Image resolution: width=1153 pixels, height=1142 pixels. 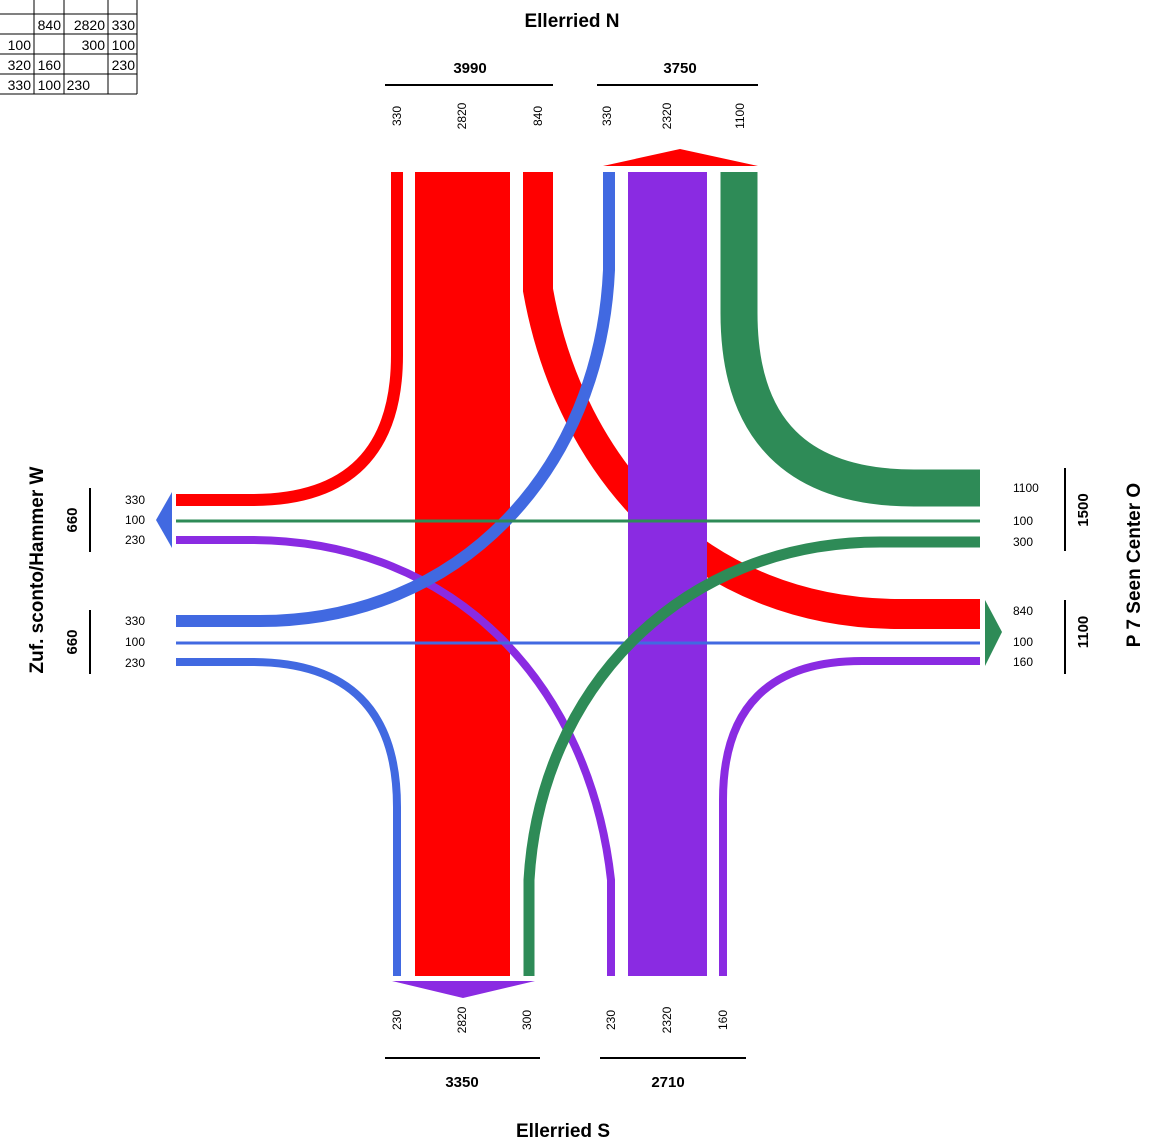 What do you see at coordinates (571, 21) in the screenshot?
I see `north-arm-title: Ellerried N` at bounding box center [571, 21].